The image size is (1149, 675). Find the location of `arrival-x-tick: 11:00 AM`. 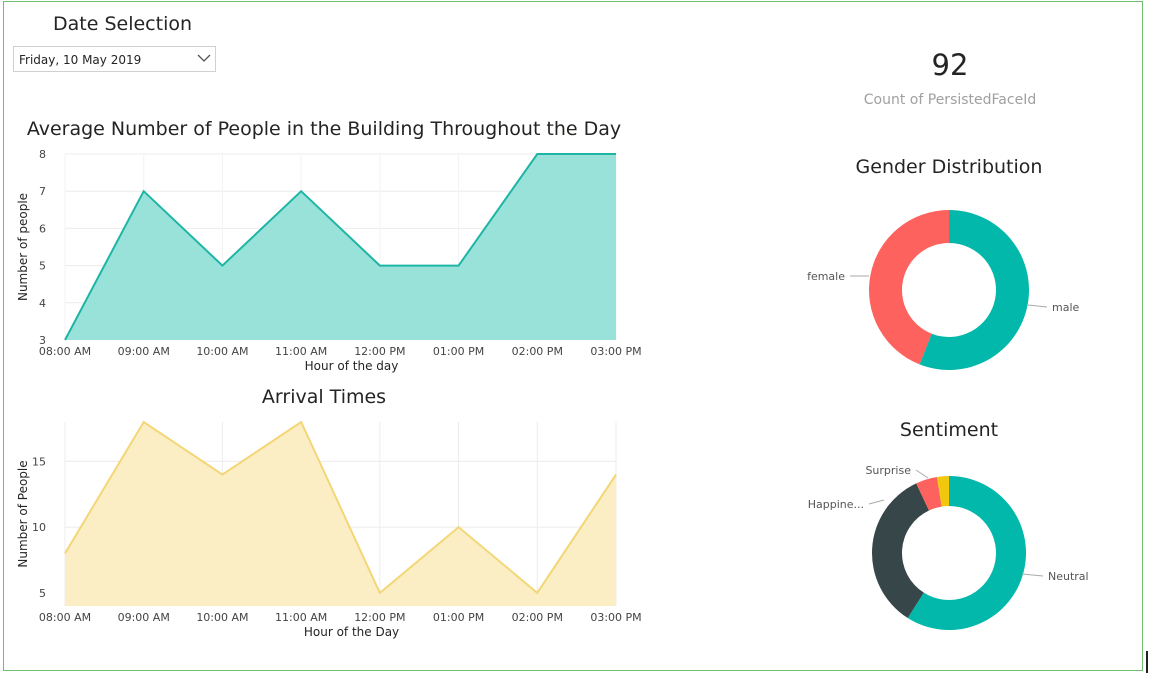

arrival-x-tick: 11:00 AM is located at coordinates (301, 617).